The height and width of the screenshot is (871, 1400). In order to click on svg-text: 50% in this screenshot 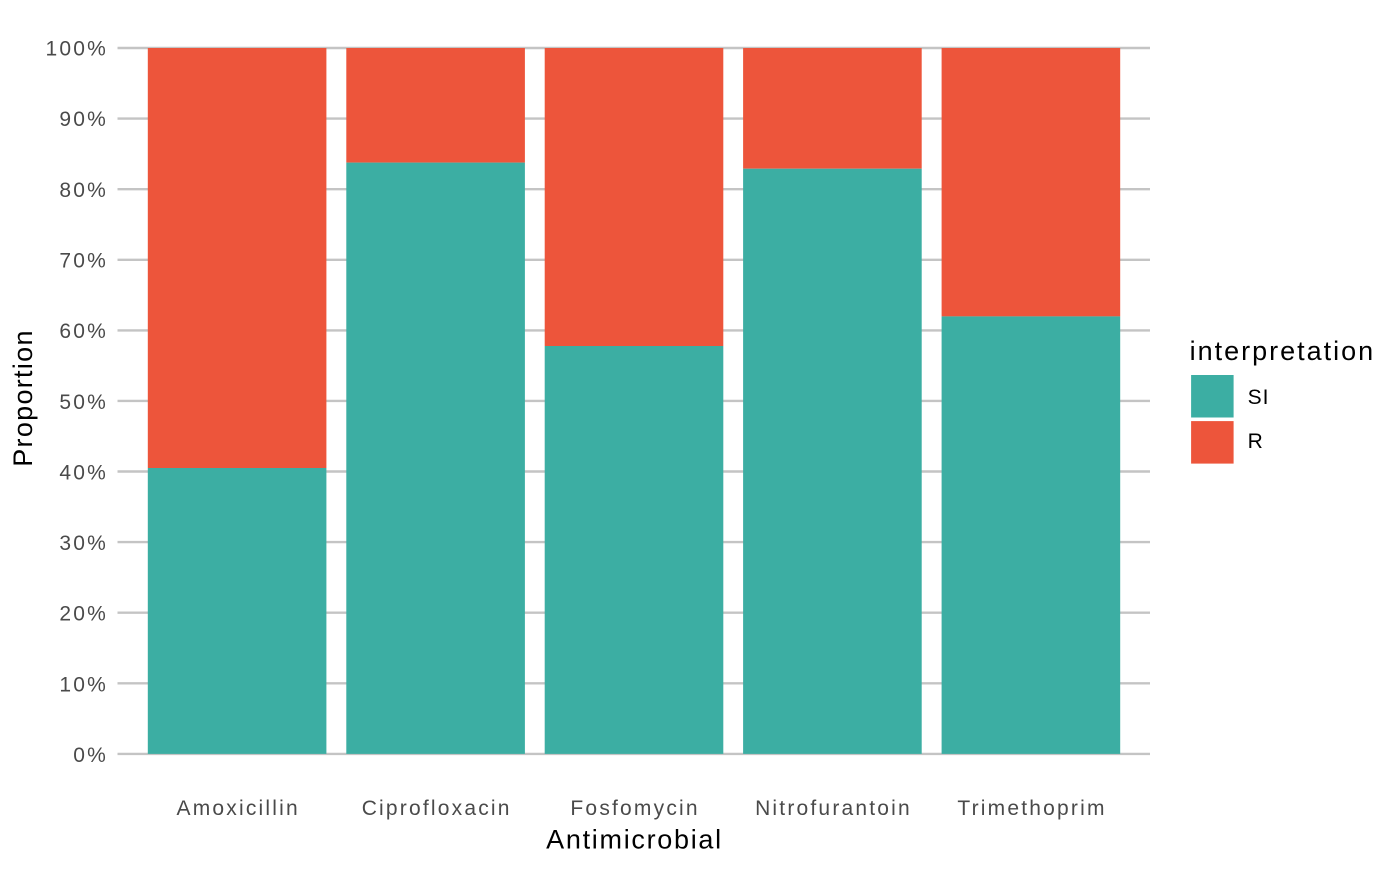, I will do `click(83, 402)`.